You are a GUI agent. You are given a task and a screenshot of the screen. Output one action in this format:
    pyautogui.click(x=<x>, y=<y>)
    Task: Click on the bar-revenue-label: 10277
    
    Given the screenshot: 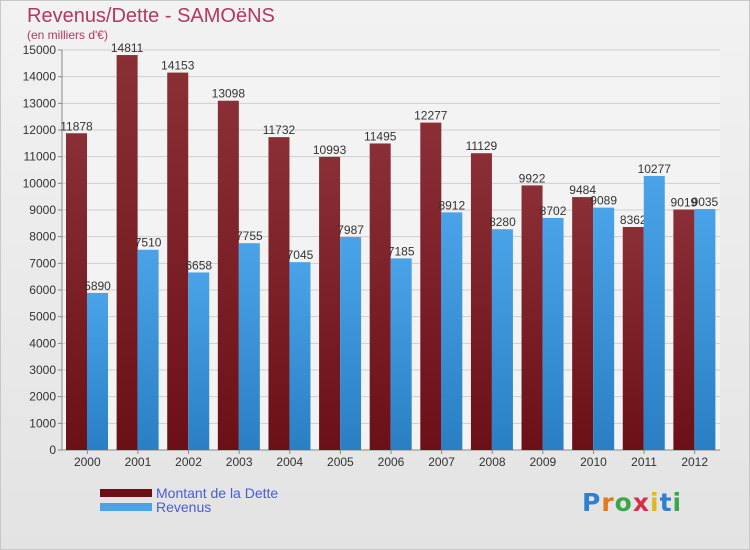 What is the action you would take?
    pyautogui.click(x=655, y=169)
    